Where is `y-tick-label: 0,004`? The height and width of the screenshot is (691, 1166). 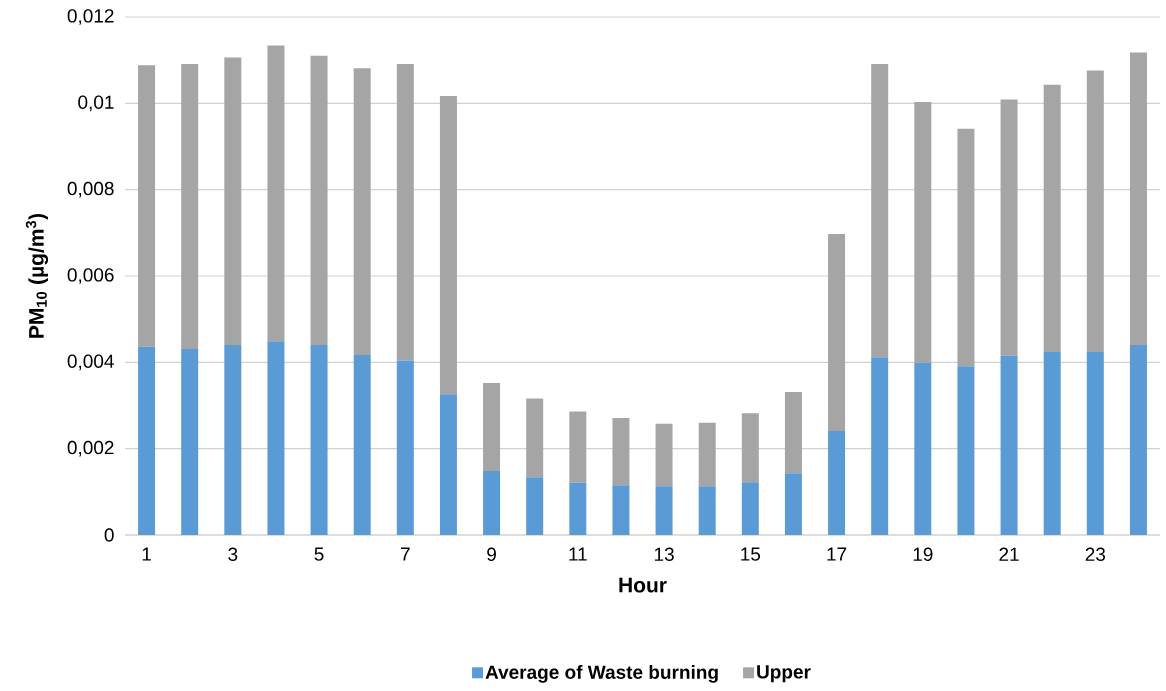 y-tick-label: 0,004 is located at coordinates (90, 362).